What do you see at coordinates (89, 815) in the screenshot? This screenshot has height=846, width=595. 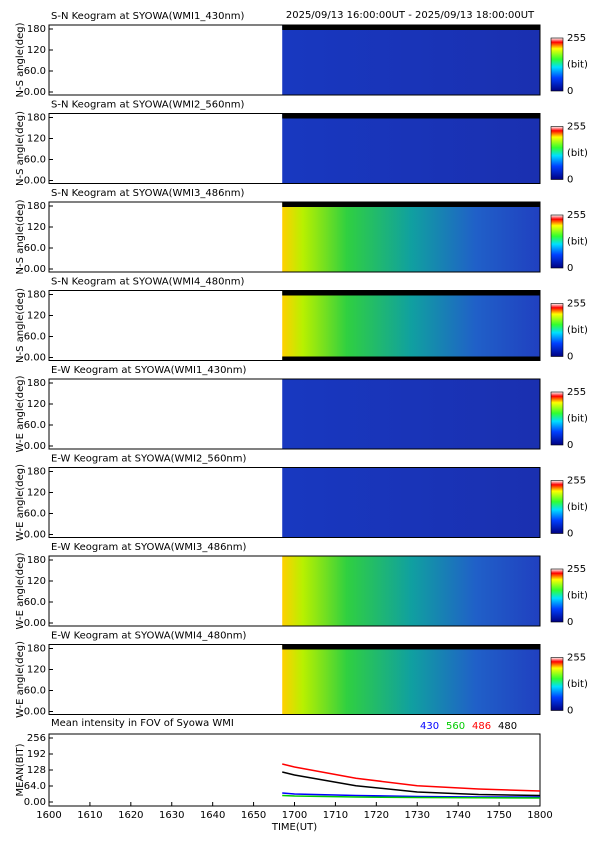 I see `x-tick-label: 1610` at bounding box center [89, 815].